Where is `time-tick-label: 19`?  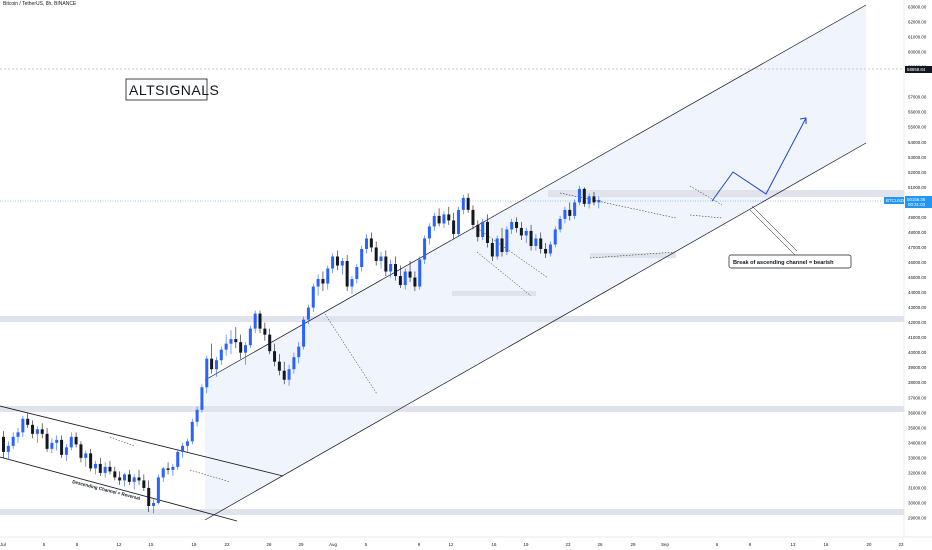
time-tick-label: 19 is located at coordinates (194, 544).